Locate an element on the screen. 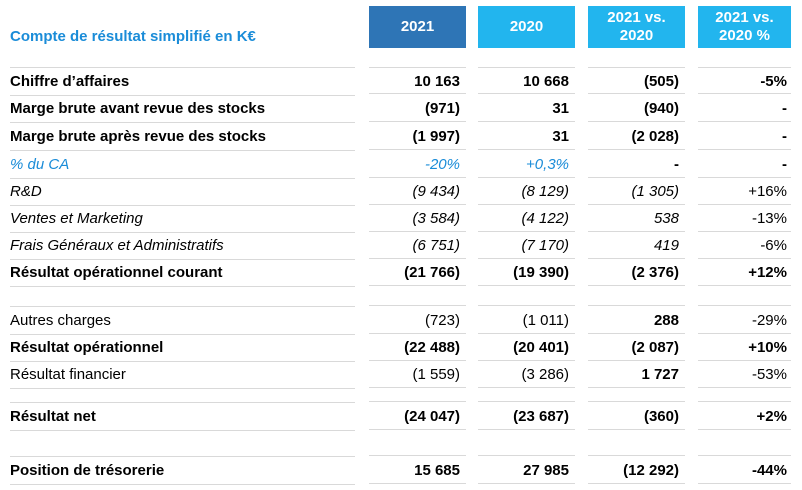  value-variation-pct: -13% is located at coordinates (744, 218).